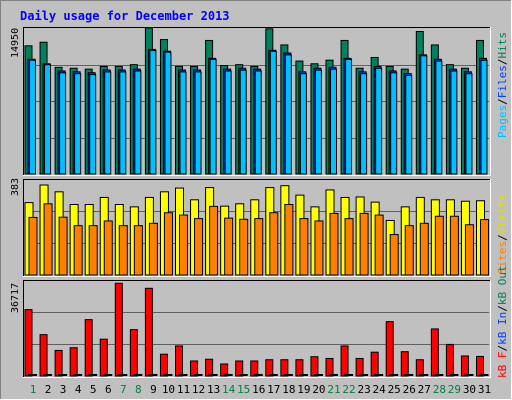 This screenshot has height=400, width=512. Describe the element at coordinates (502, 321) in the screenshot. I see `kbytes-legend: kB F/kB In/kB Out` at that location.